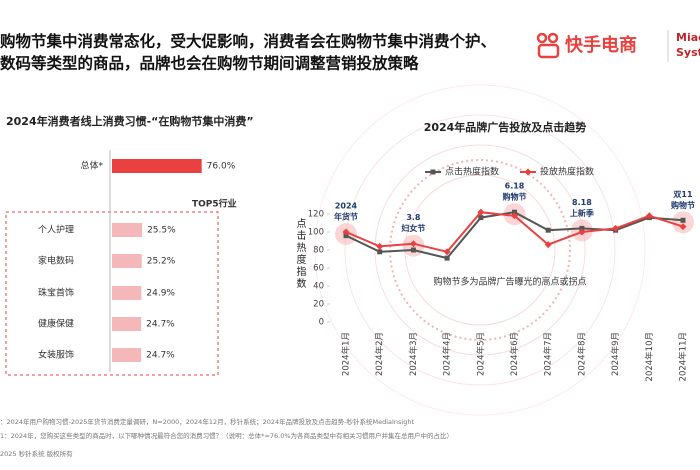 The image size is (700, 470). Describe the element at coordinates (514, 354) in the screenshot. I see `x-tick-label: 2024年6月` at that location.